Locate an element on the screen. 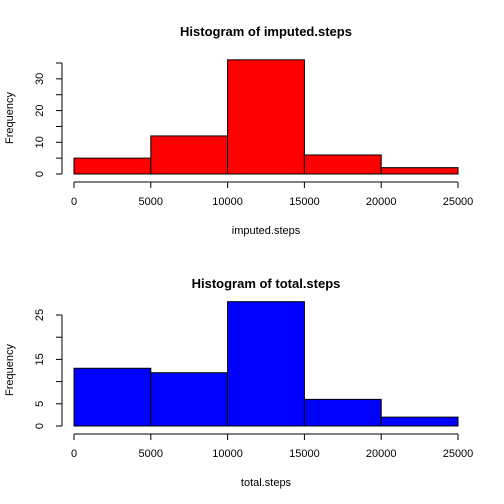 The height and width of the screenshot is (504, 504). y-tick-label: 10 is located at coordinates (40, 142).